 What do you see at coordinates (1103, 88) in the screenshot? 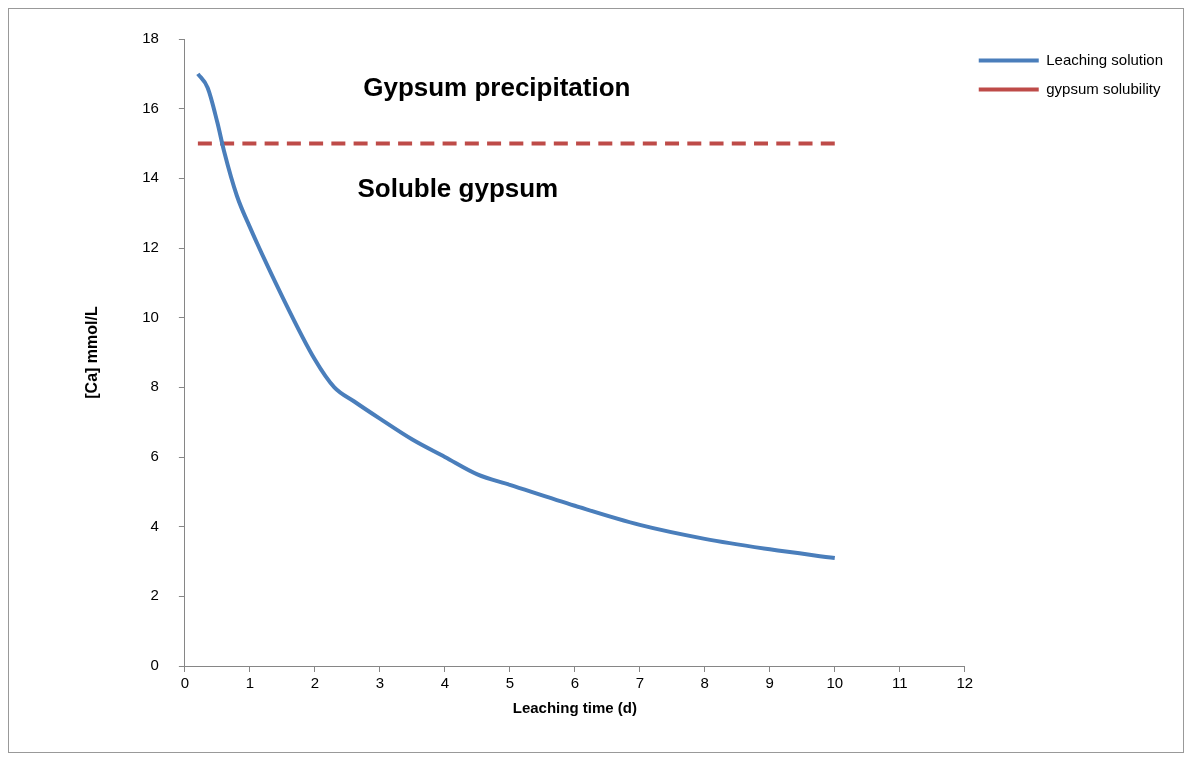
I see `legend-label: gypsum solubility` at bounding box center [1103, 88].